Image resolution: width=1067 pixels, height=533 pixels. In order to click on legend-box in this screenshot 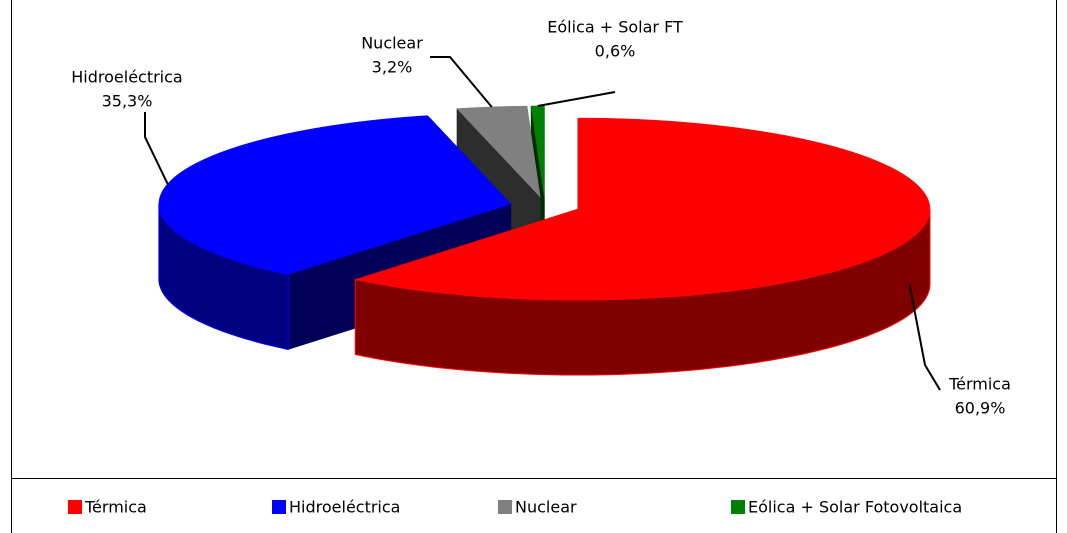, I will do `click(534, 505)`.